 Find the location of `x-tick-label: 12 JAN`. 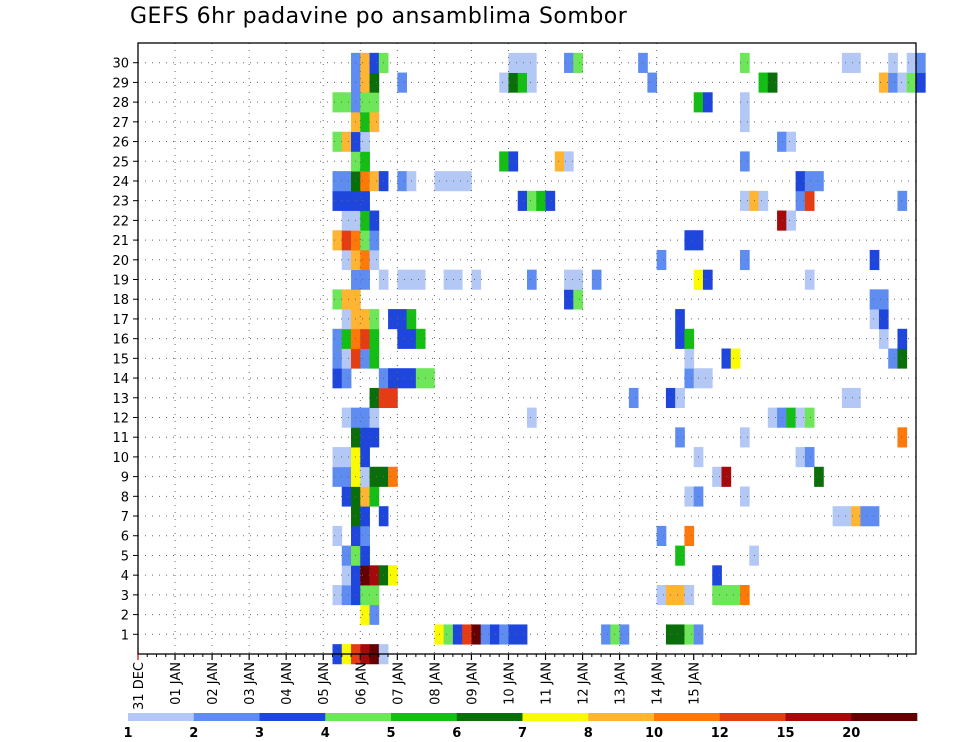

x-tick-label: 12 JAN is located at coordinates (584, 683).